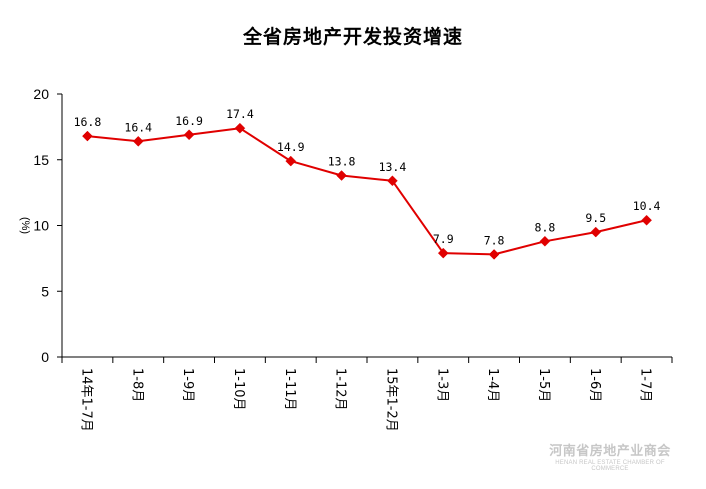 The image size is (706, 489). What do you see at coordinates (136, 385) in the screenshot?
I see `x-tick-label: 1-8月` at bounding box center [136, 385].